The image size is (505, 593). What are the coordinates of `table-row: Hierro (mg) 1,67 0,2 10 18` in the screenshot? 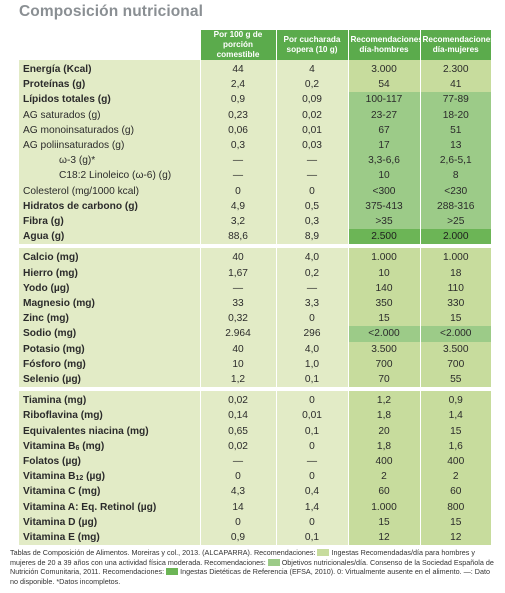 It's located at (255, 273).